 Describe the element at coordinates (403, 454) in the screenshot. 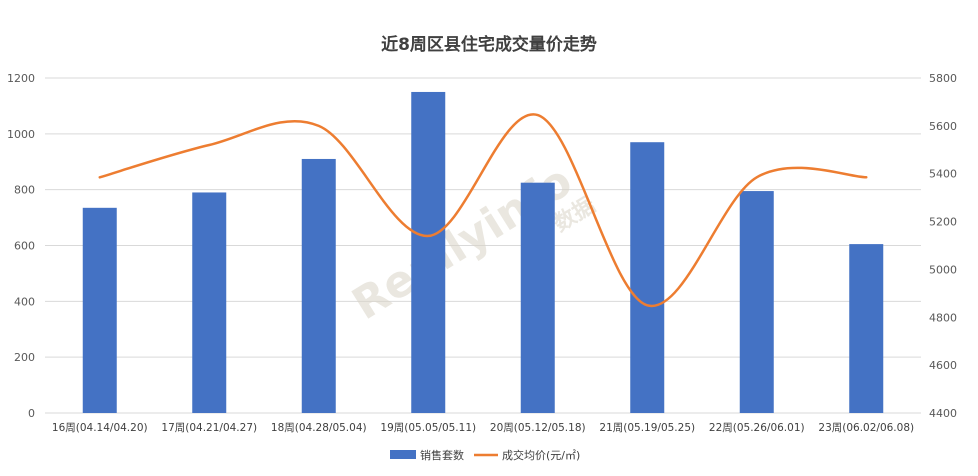

I see `legend-bar-swatch` at that location.